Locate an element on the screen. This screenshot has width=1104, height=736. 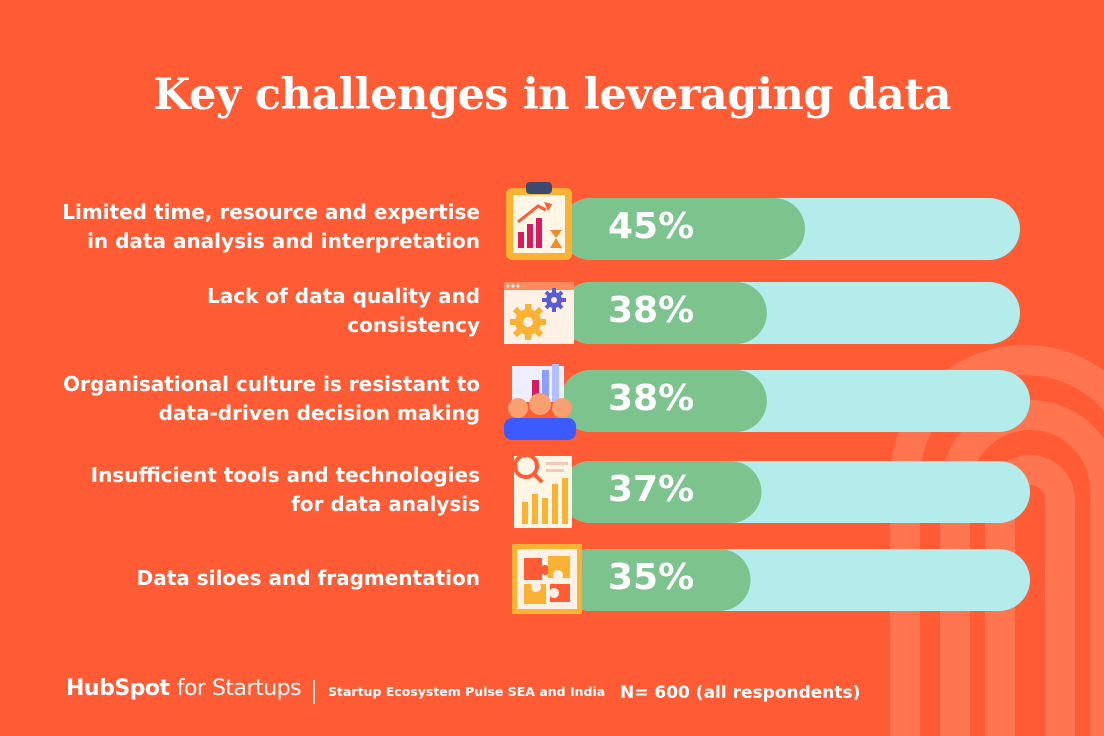
category-label: Lack of data quality and consistency is located at coordinates (343, 310).